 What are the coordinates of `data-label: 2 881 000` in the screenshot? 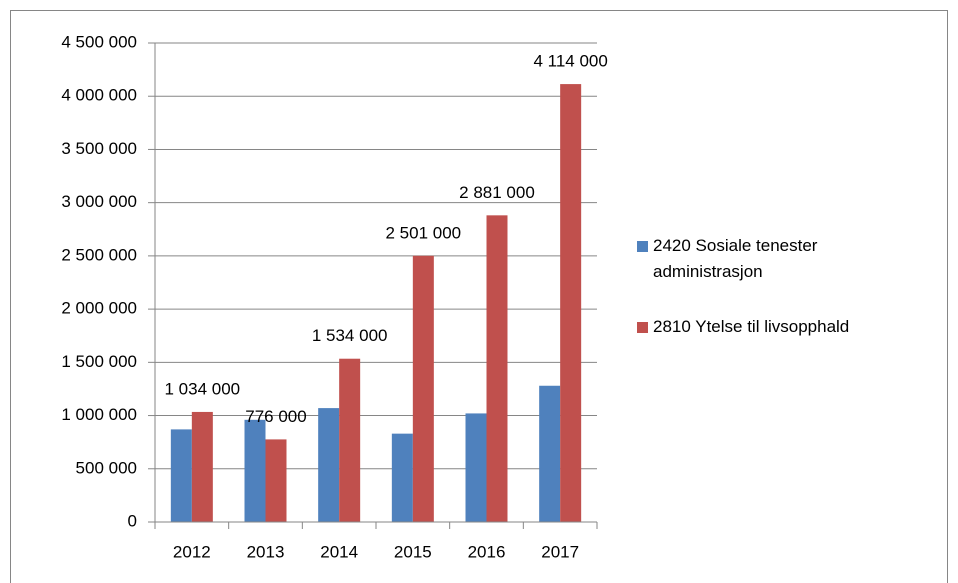 It's located at (497, 192).